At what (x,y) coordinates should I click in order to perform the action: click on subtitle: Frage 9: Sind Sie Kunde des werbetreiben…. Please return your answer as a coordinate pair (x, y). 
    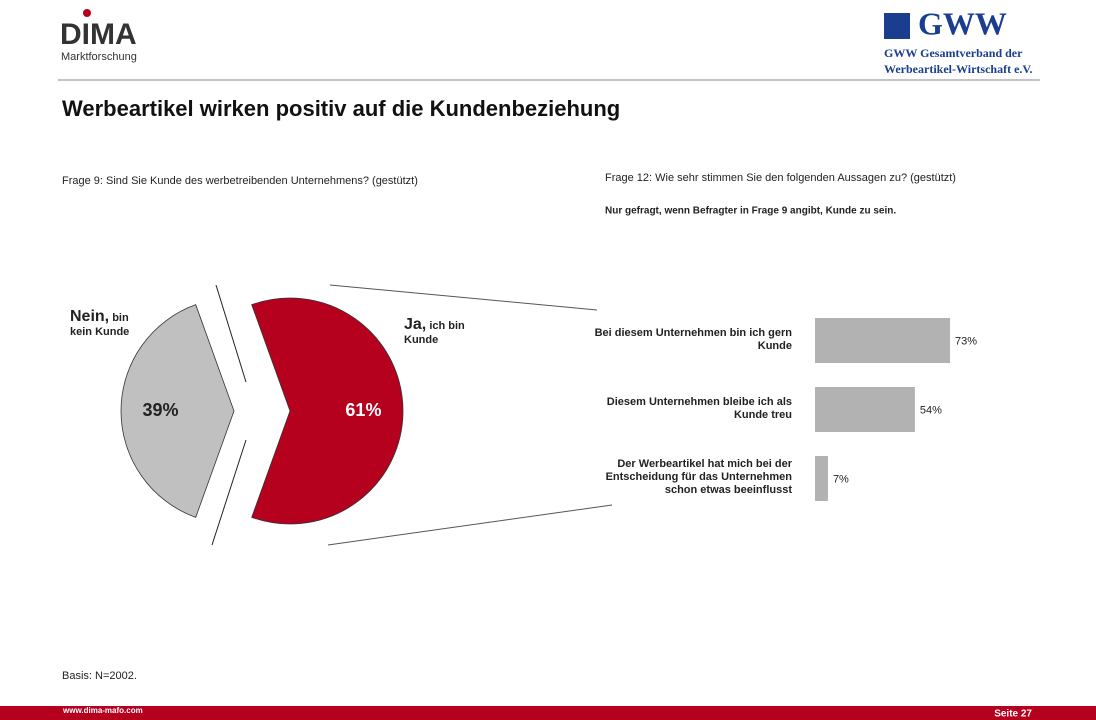
    Looking at the image, I should click on (240, 181).